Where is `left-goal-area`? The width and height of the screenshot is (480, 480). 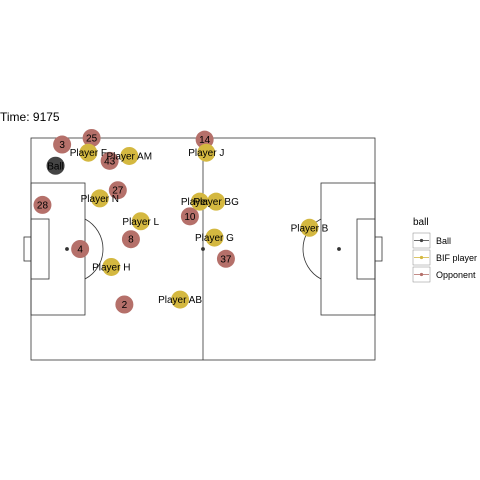
left-goal-area is located at coordinates (40, 249).